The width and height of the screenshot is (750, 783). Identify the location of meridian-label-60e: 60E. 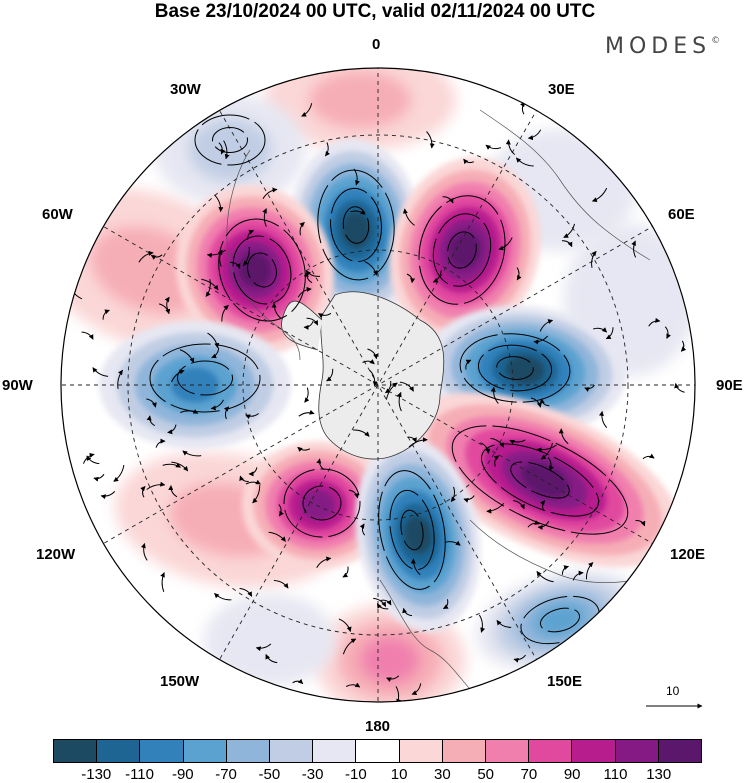
(681, 214).